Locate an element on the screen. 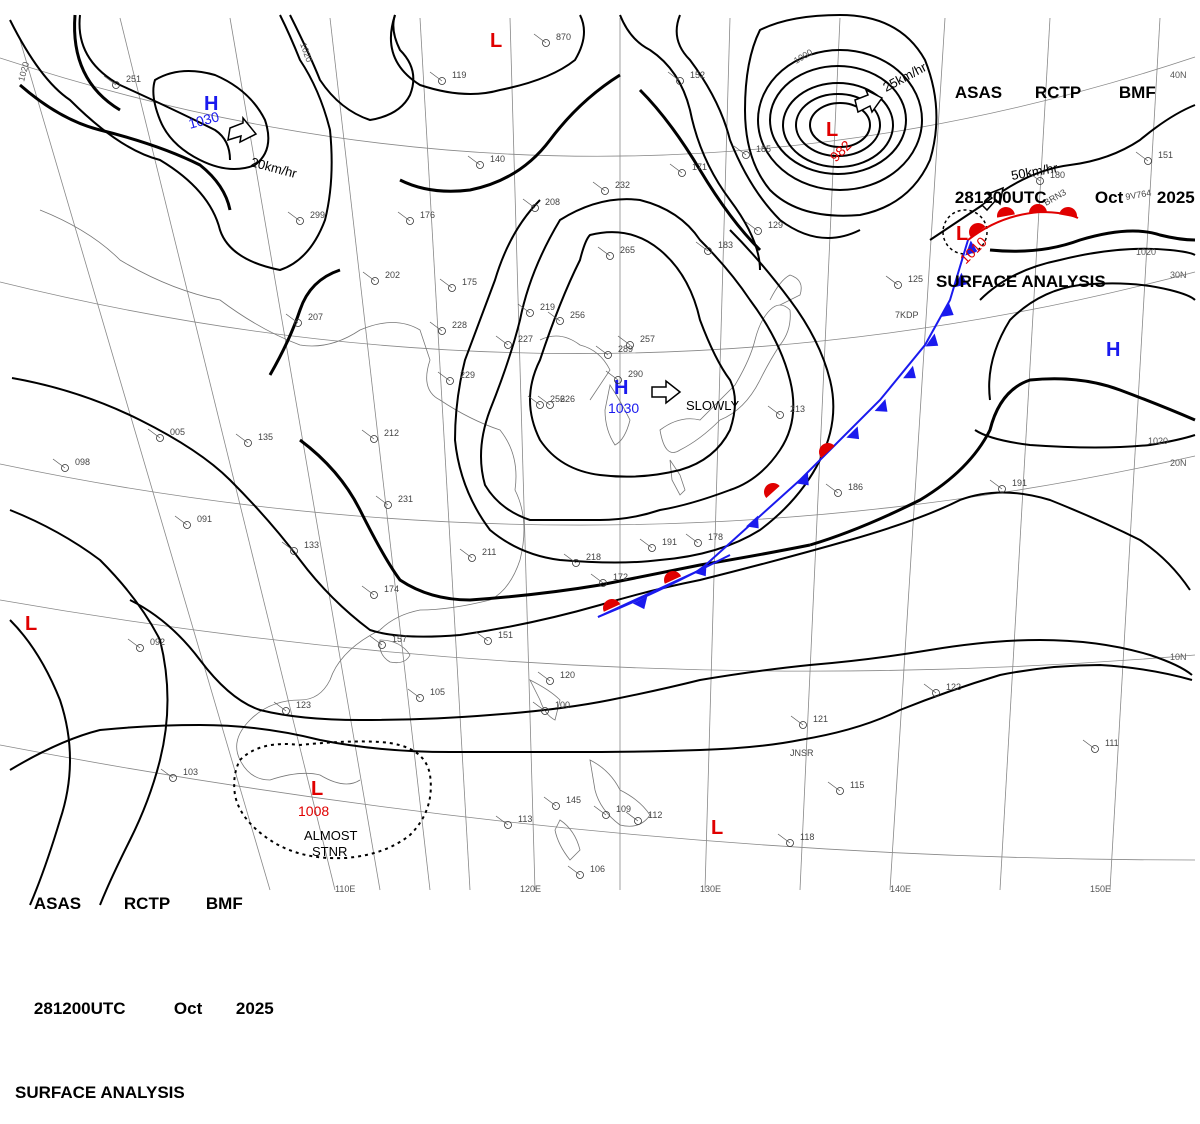 The height and width of the screenshot is (1124, 1200). header-time: 281200UTC is located at coordinates (1000, 197).